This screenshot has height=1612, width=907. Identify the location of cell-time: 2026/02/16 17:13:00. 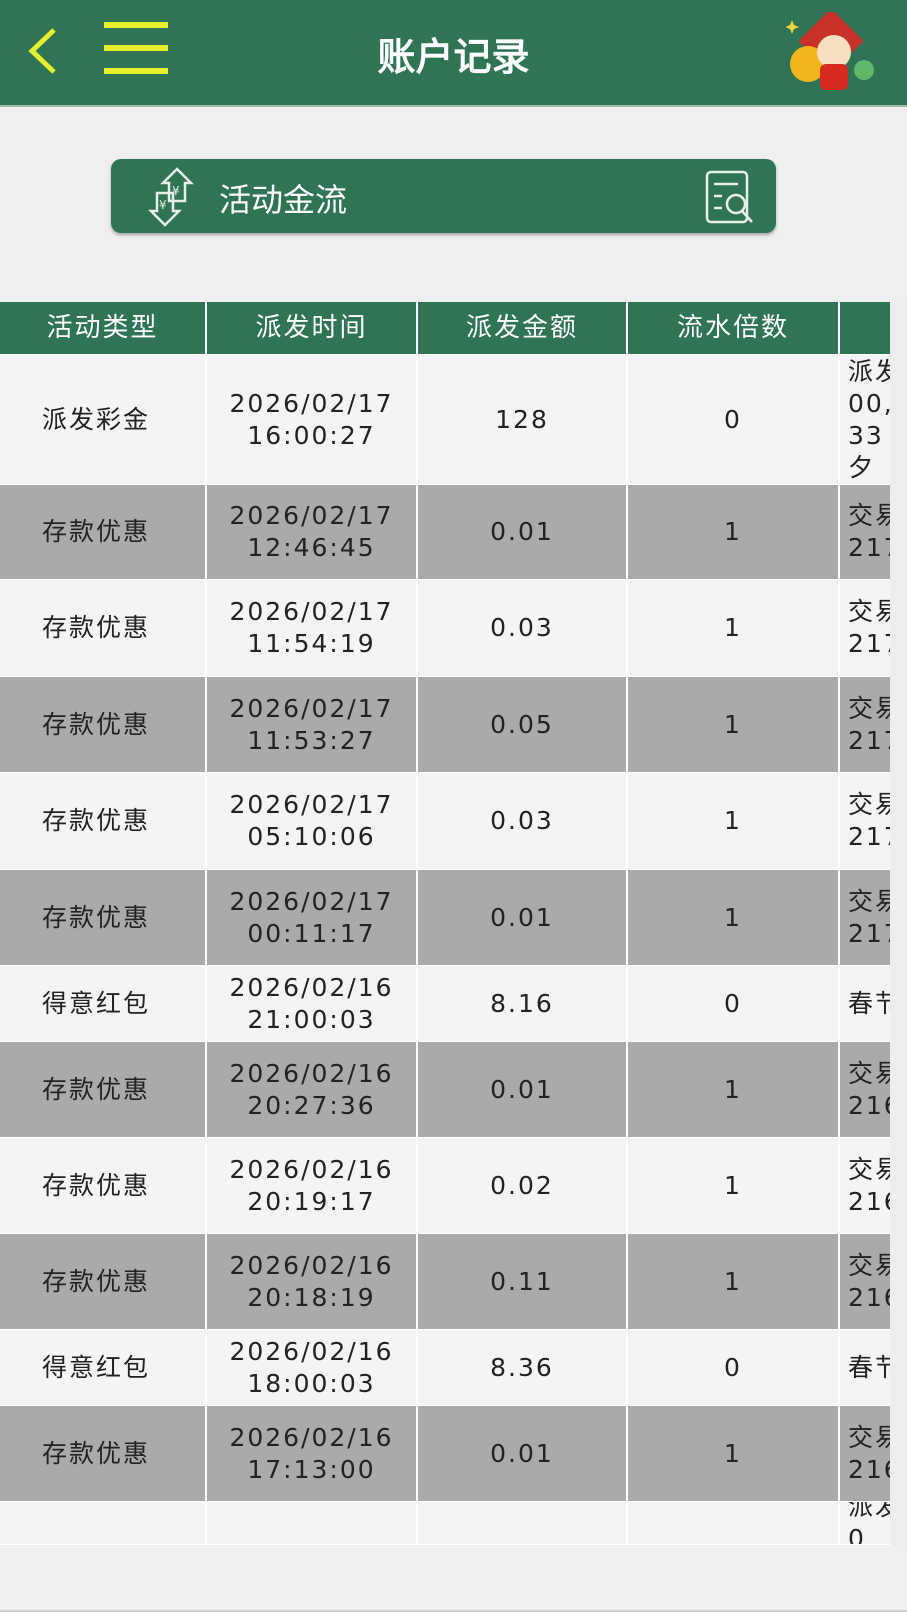
(312, 1453).